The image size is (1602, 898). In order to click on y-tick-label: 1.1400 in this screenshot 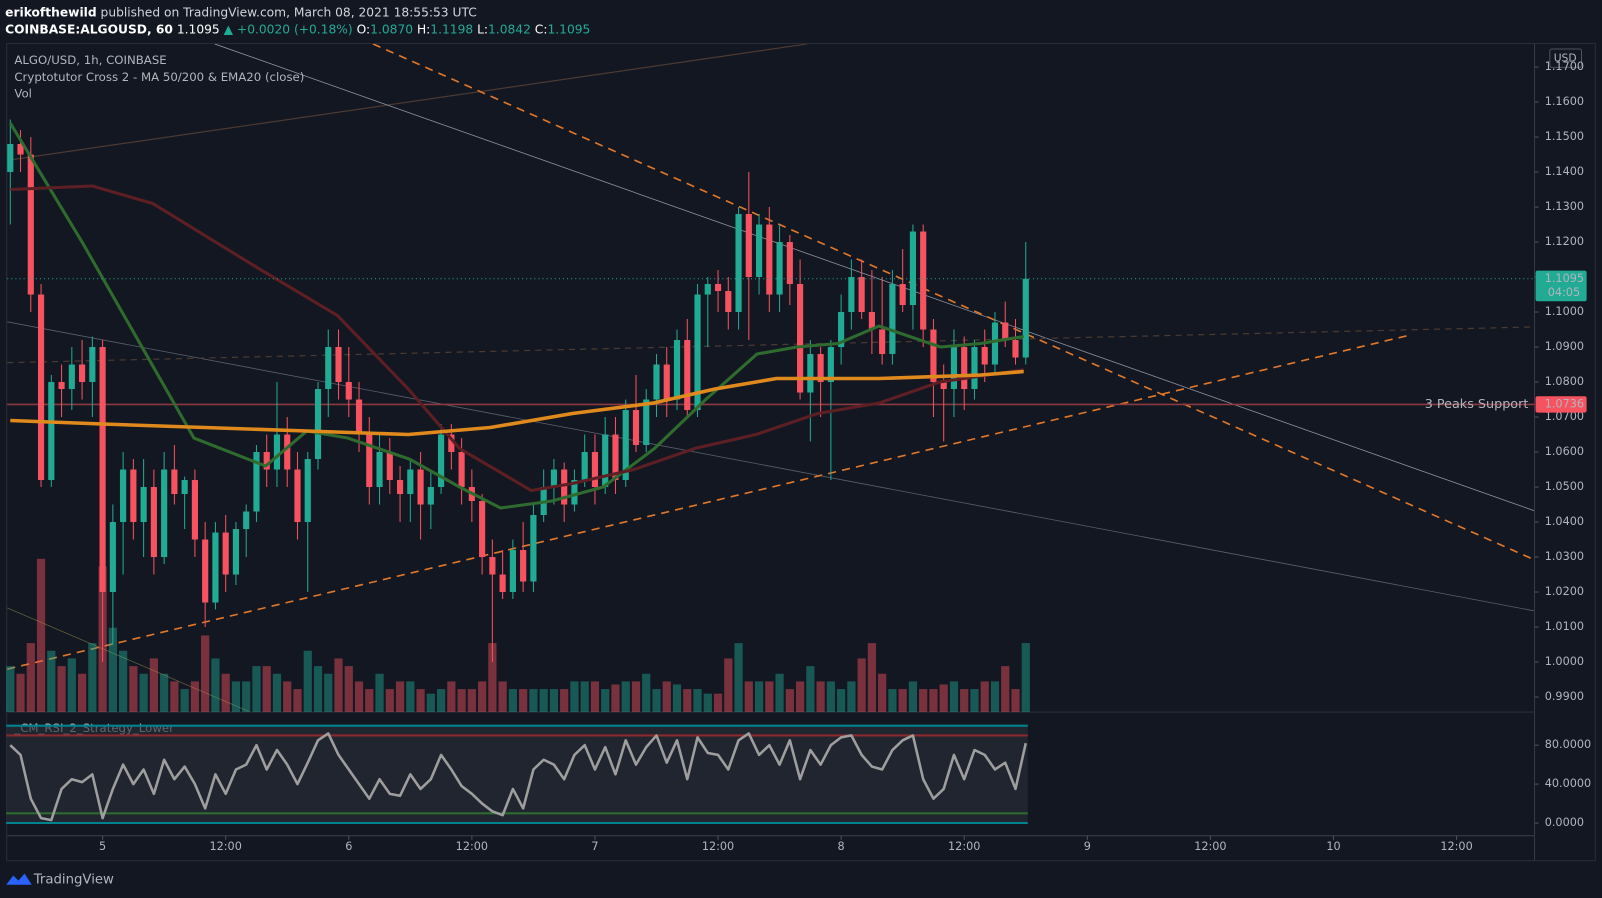, I will do `click(1564, 171)`.